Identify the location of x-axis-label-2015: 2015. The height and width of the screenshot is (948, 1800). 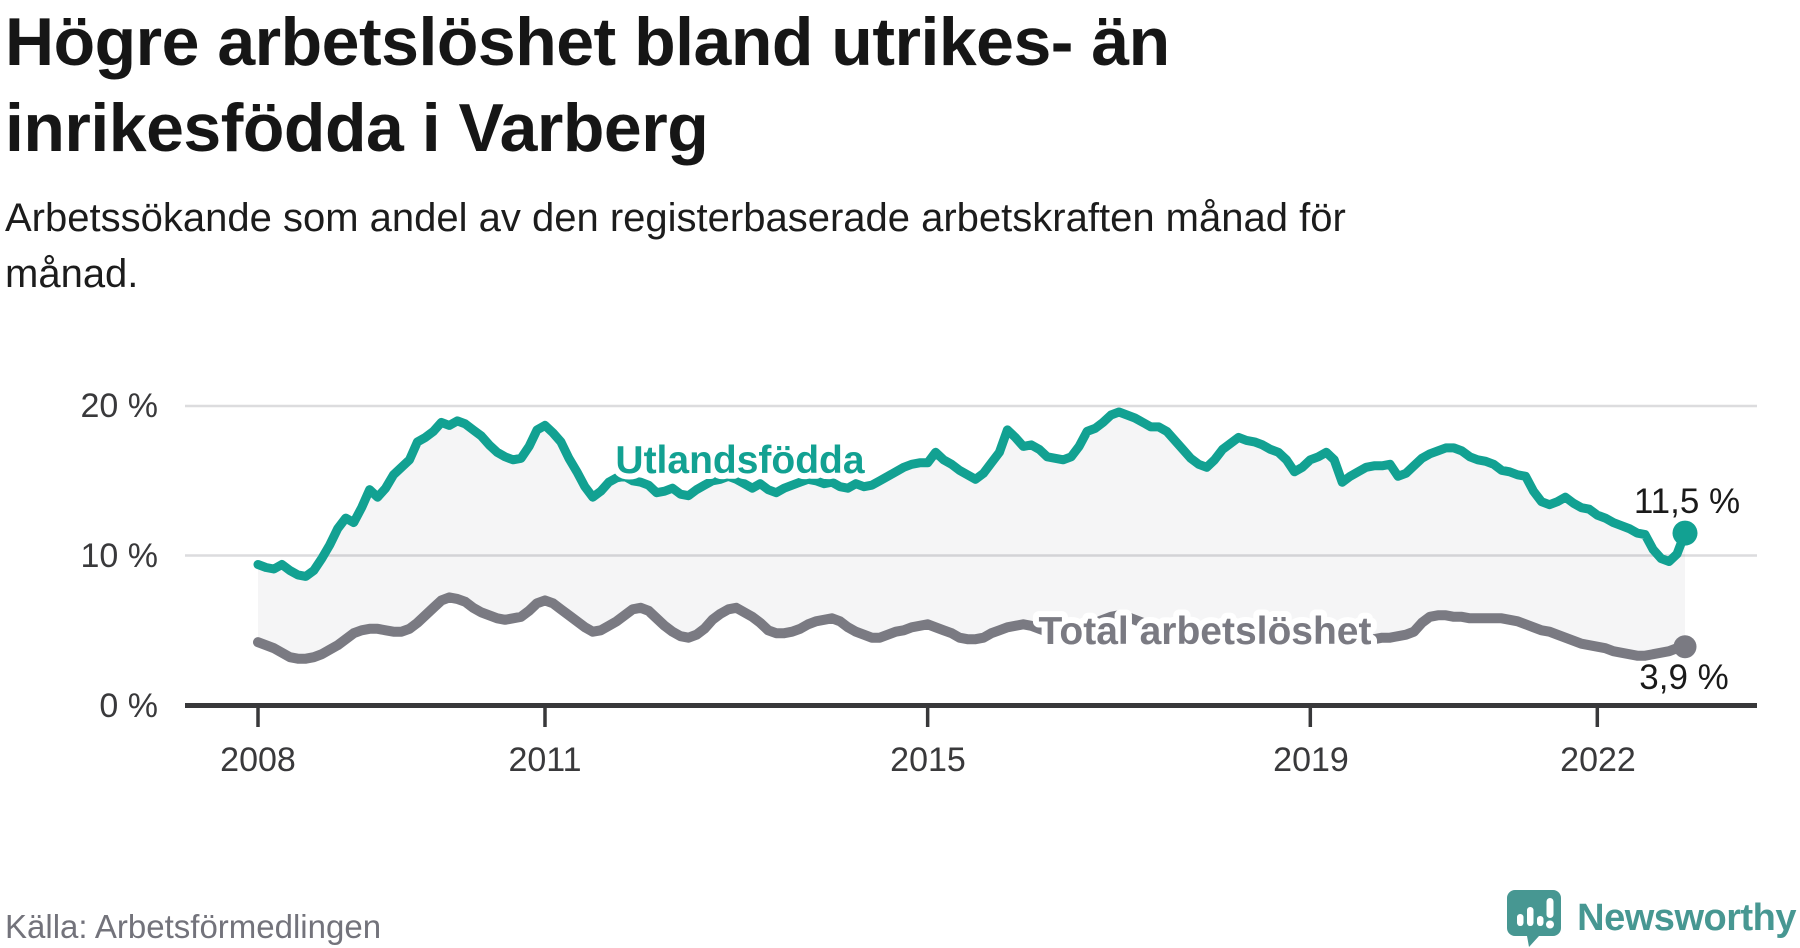
(928, 760).